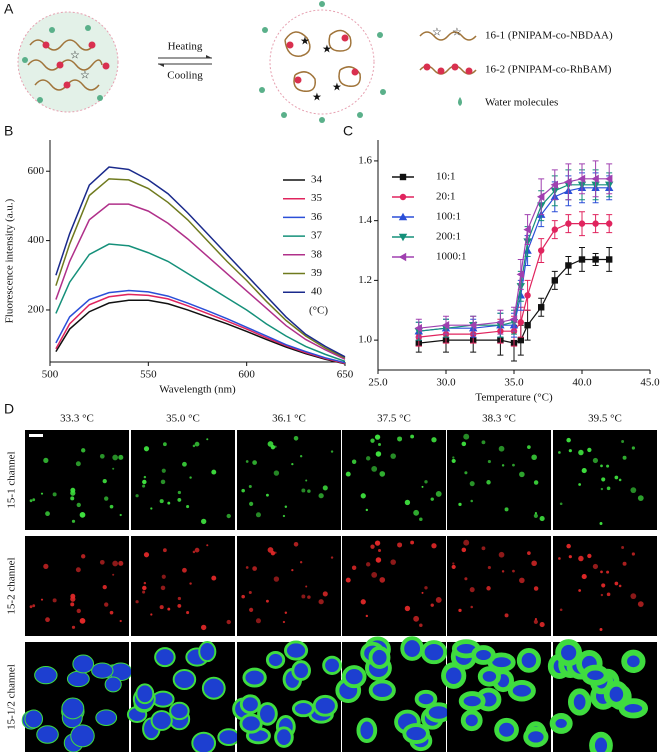 Image resolution: width=661 pixels, height=752 pixels. Describe the element at coordinates (548, 70) in the screenshot. I see `legend-label: 16-2 (PNIPAM-co-RhBAM)` at that location.